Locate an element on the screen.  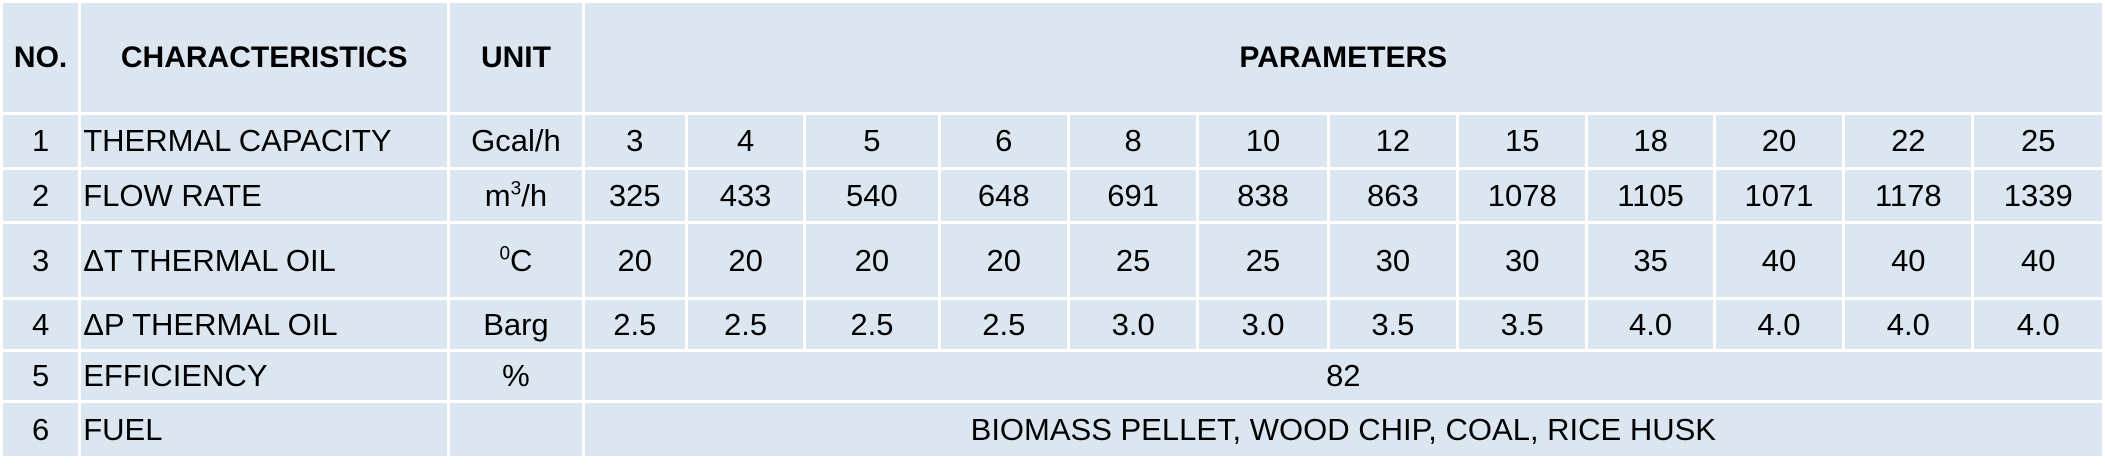
parameter-cell: 325 is located at coordinates (634, 195).